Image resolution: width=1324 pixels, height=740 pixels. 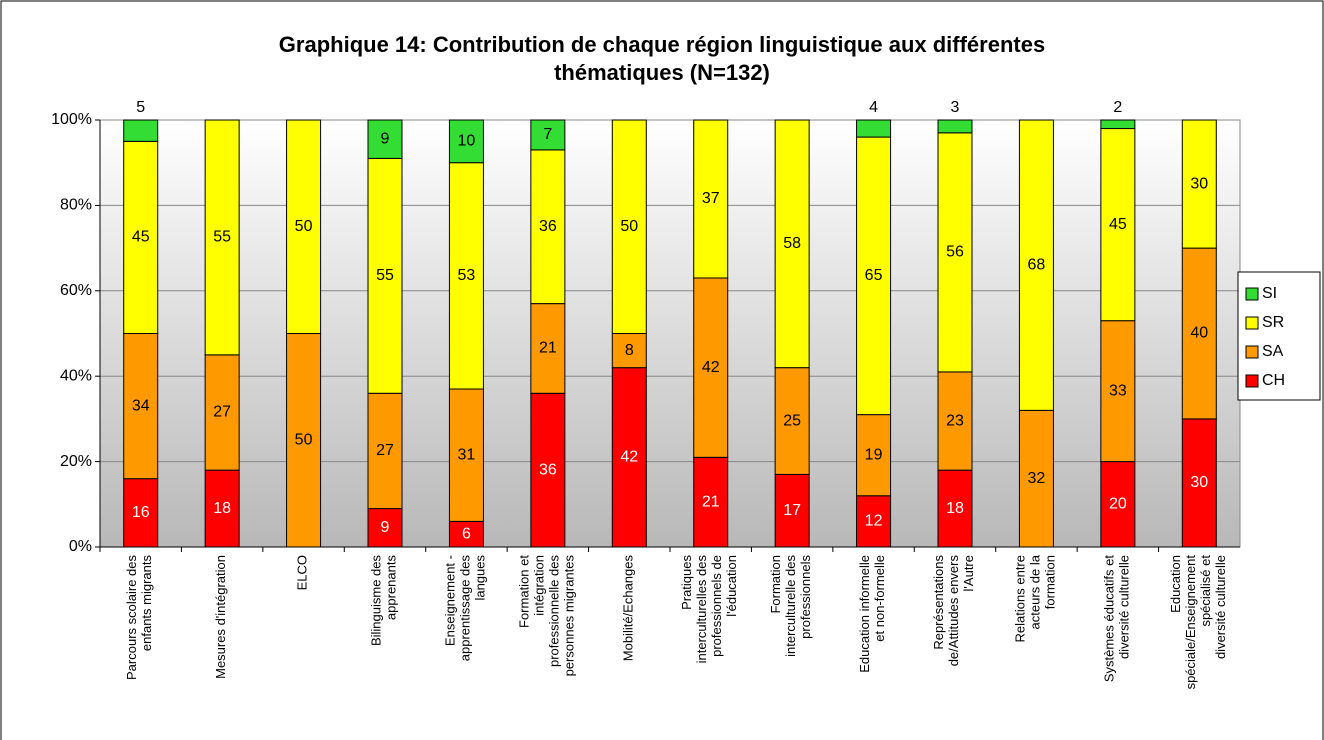 I want to click on x-tick-label: Mesures d'intégration, so click(x=221, y=617).